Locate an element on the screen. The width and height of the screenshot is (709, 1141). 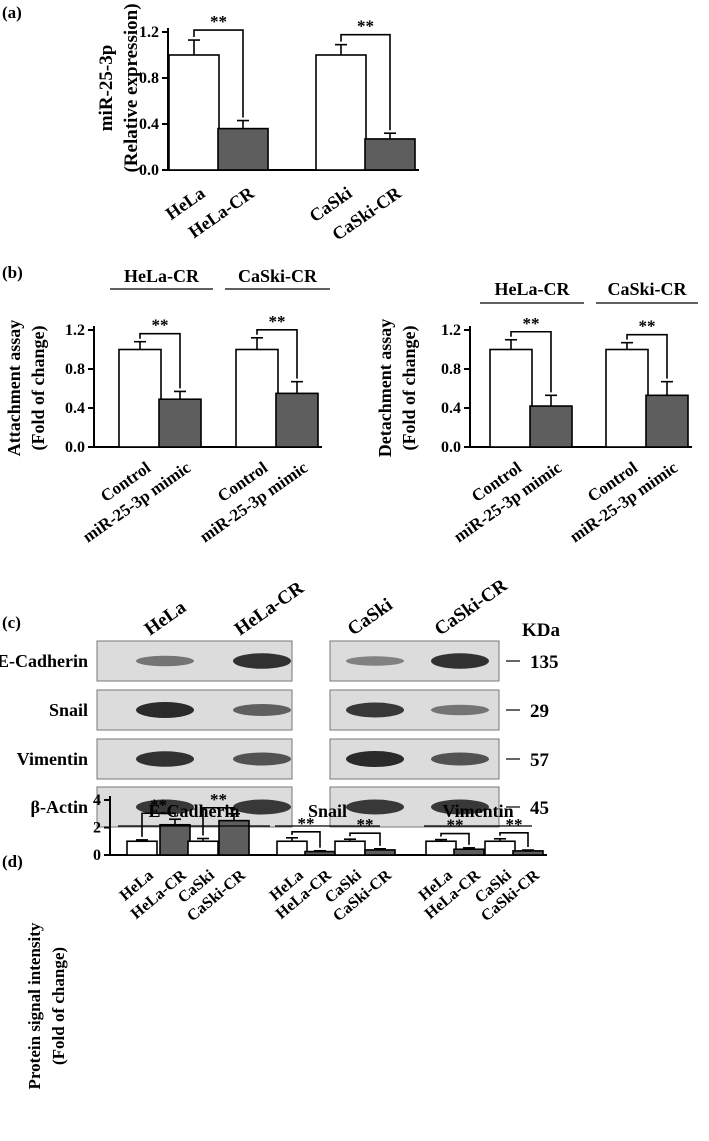
panel-b-letter: (b) is located at coordinates (12, 272).